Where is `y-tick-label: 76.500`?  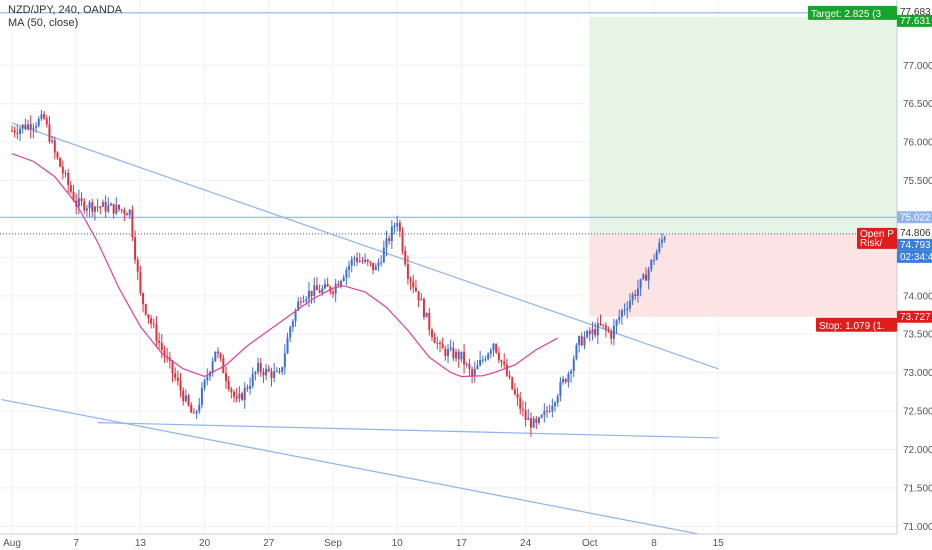 y-tick-label: 76.500 is located at coordinates (917, 104).